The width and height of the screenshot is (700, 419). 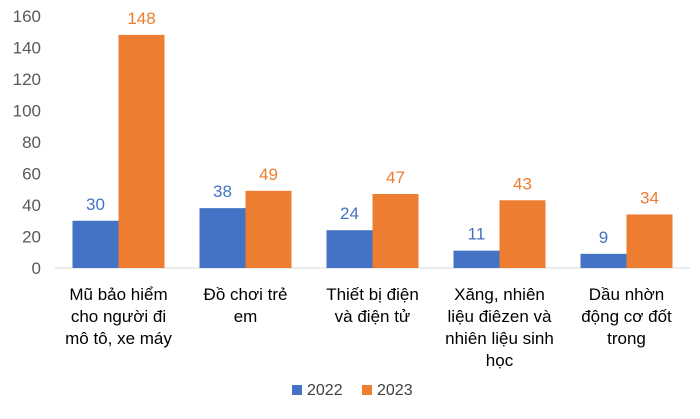 I want to click on category-label-line: liệu điêzen và, so click(x=500, y=316).